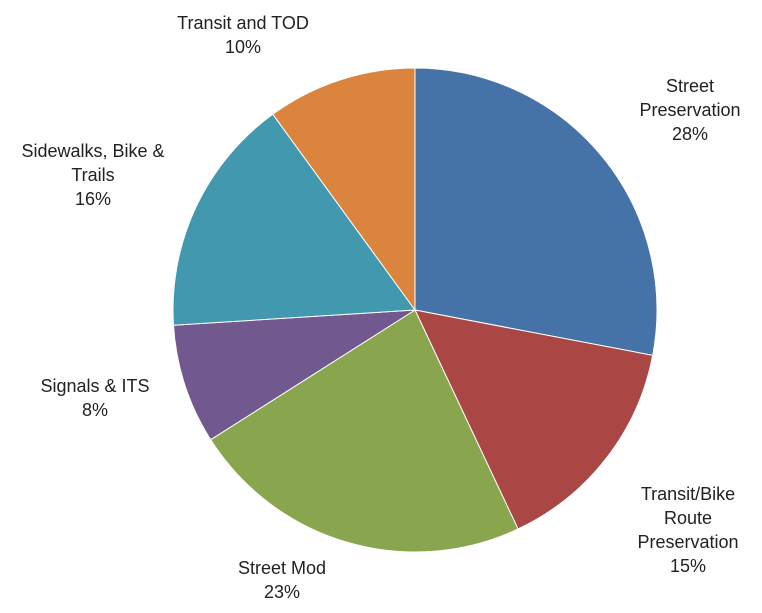 This screenshot has width=762, height=613. I want to click on category-label: Street Preservation, so click(690, 98).